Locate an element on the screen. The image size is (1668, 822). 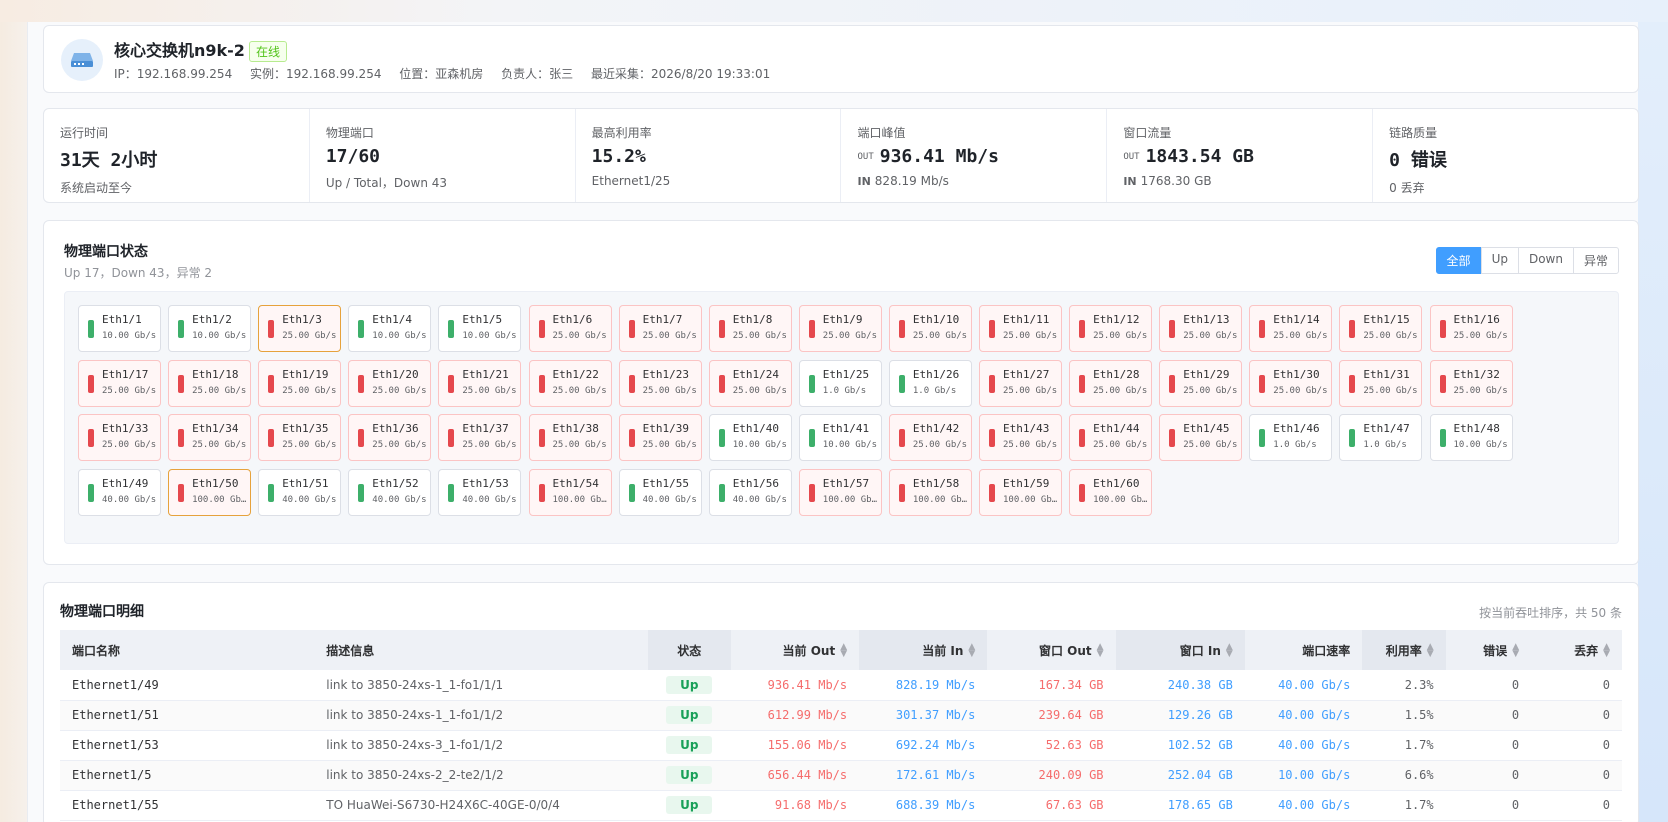
port-tile: Eth1/4 10.00 Gb/s is located at coordinates (390, 328).